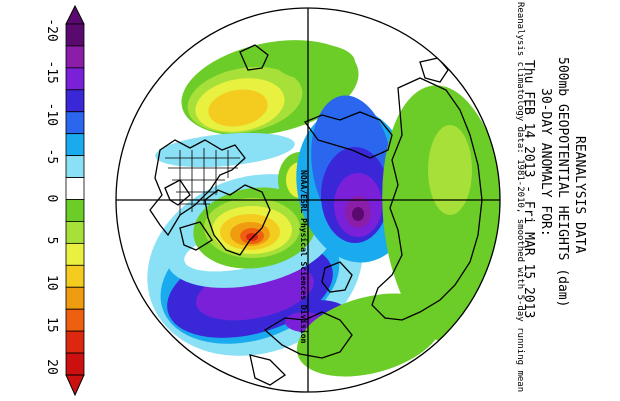 The height and width of the screenshot is (401, 620). What do you see at coordinates (51, 283) in the screenshot?
I see `colorbar-label: 10` at bounding box center [51, 283].